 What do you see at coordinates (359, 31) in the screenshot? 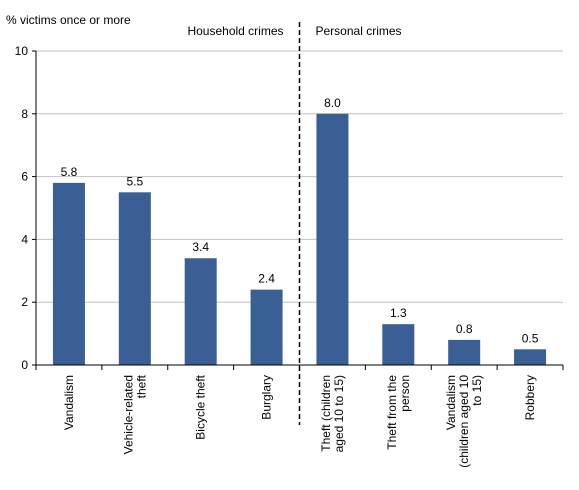
I see `section-label: Personal crimes` at bounding box center [359, 31].